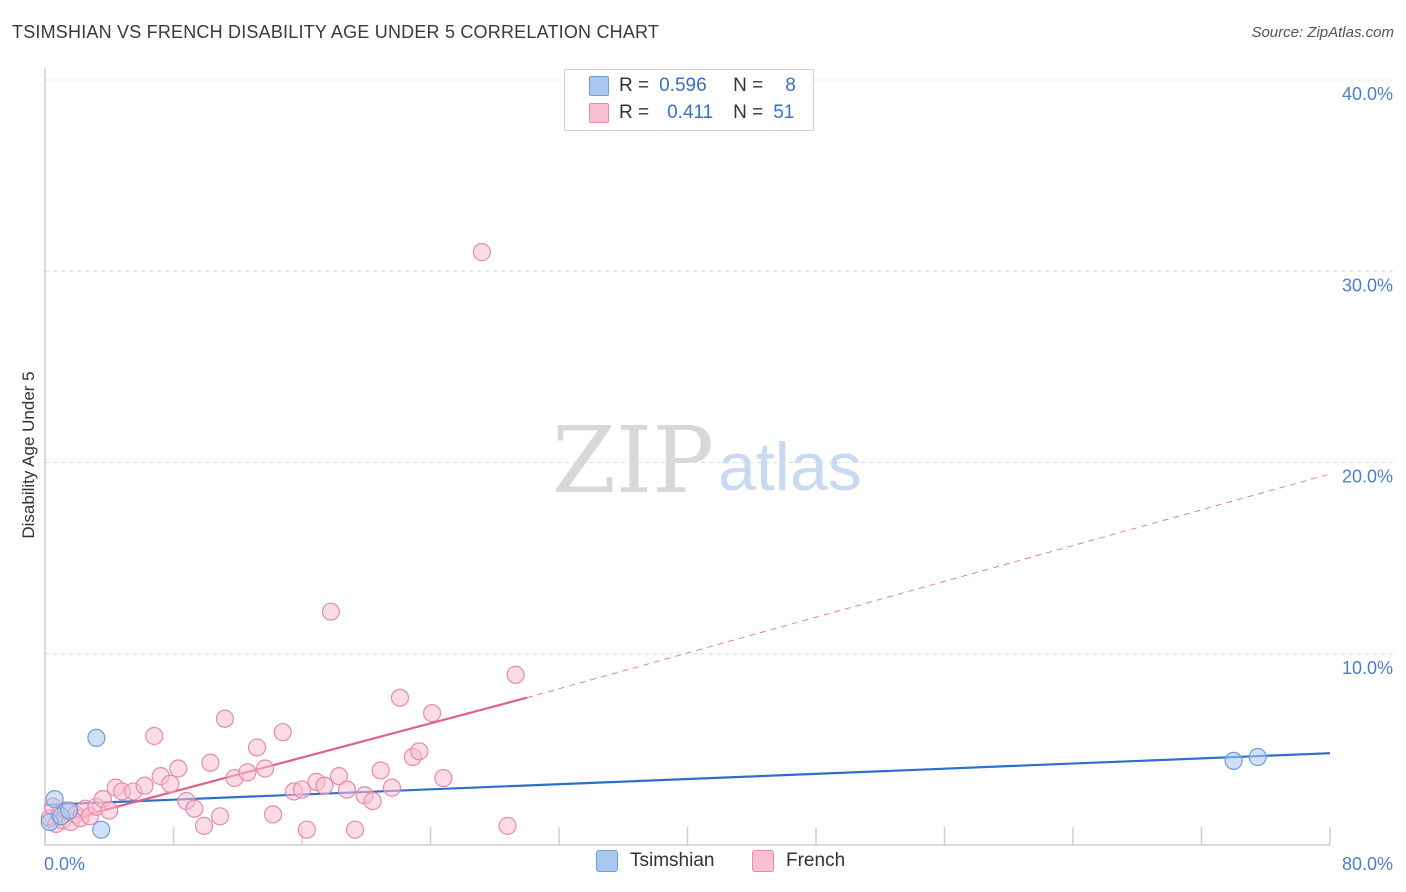 This screenshot has width=1406, height=892. I want to click on series-legend-tsimshian: Tsimshian, so click(655, 861).